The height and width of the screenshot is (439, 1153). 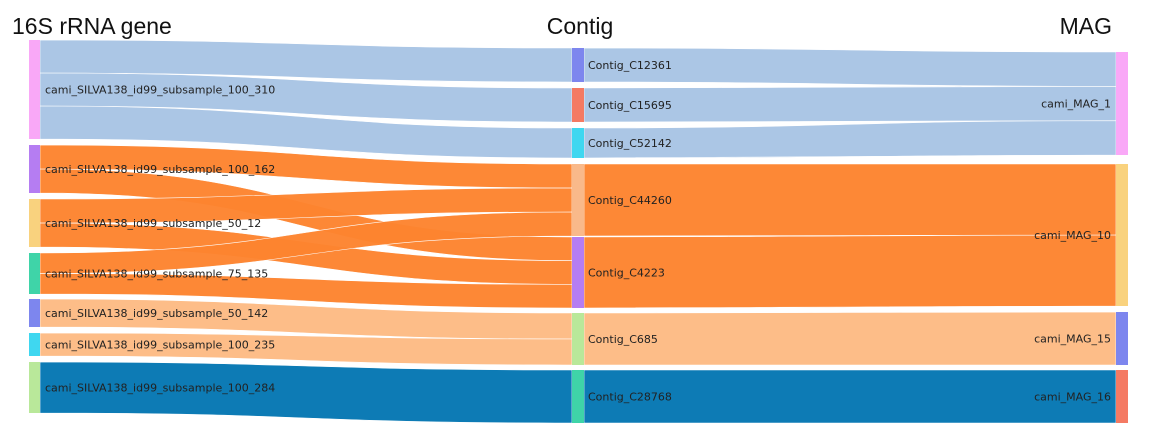 I want to click on node-L3, so click(x=34, y=223).